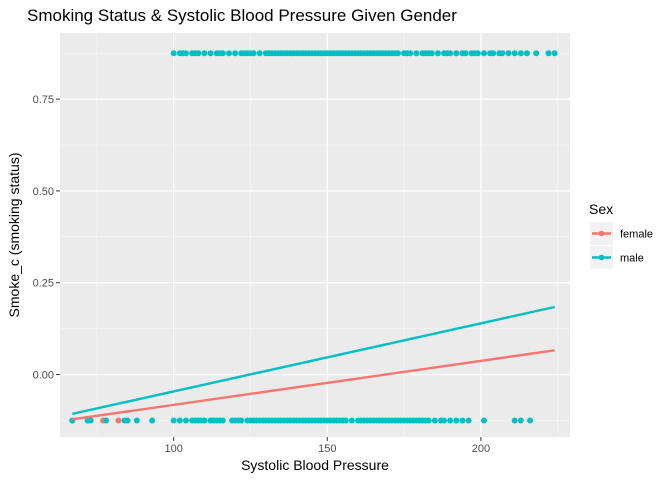  Describe the element at coordinates (636, 235) in the screenshot. I see `legend-label: female` at that location.